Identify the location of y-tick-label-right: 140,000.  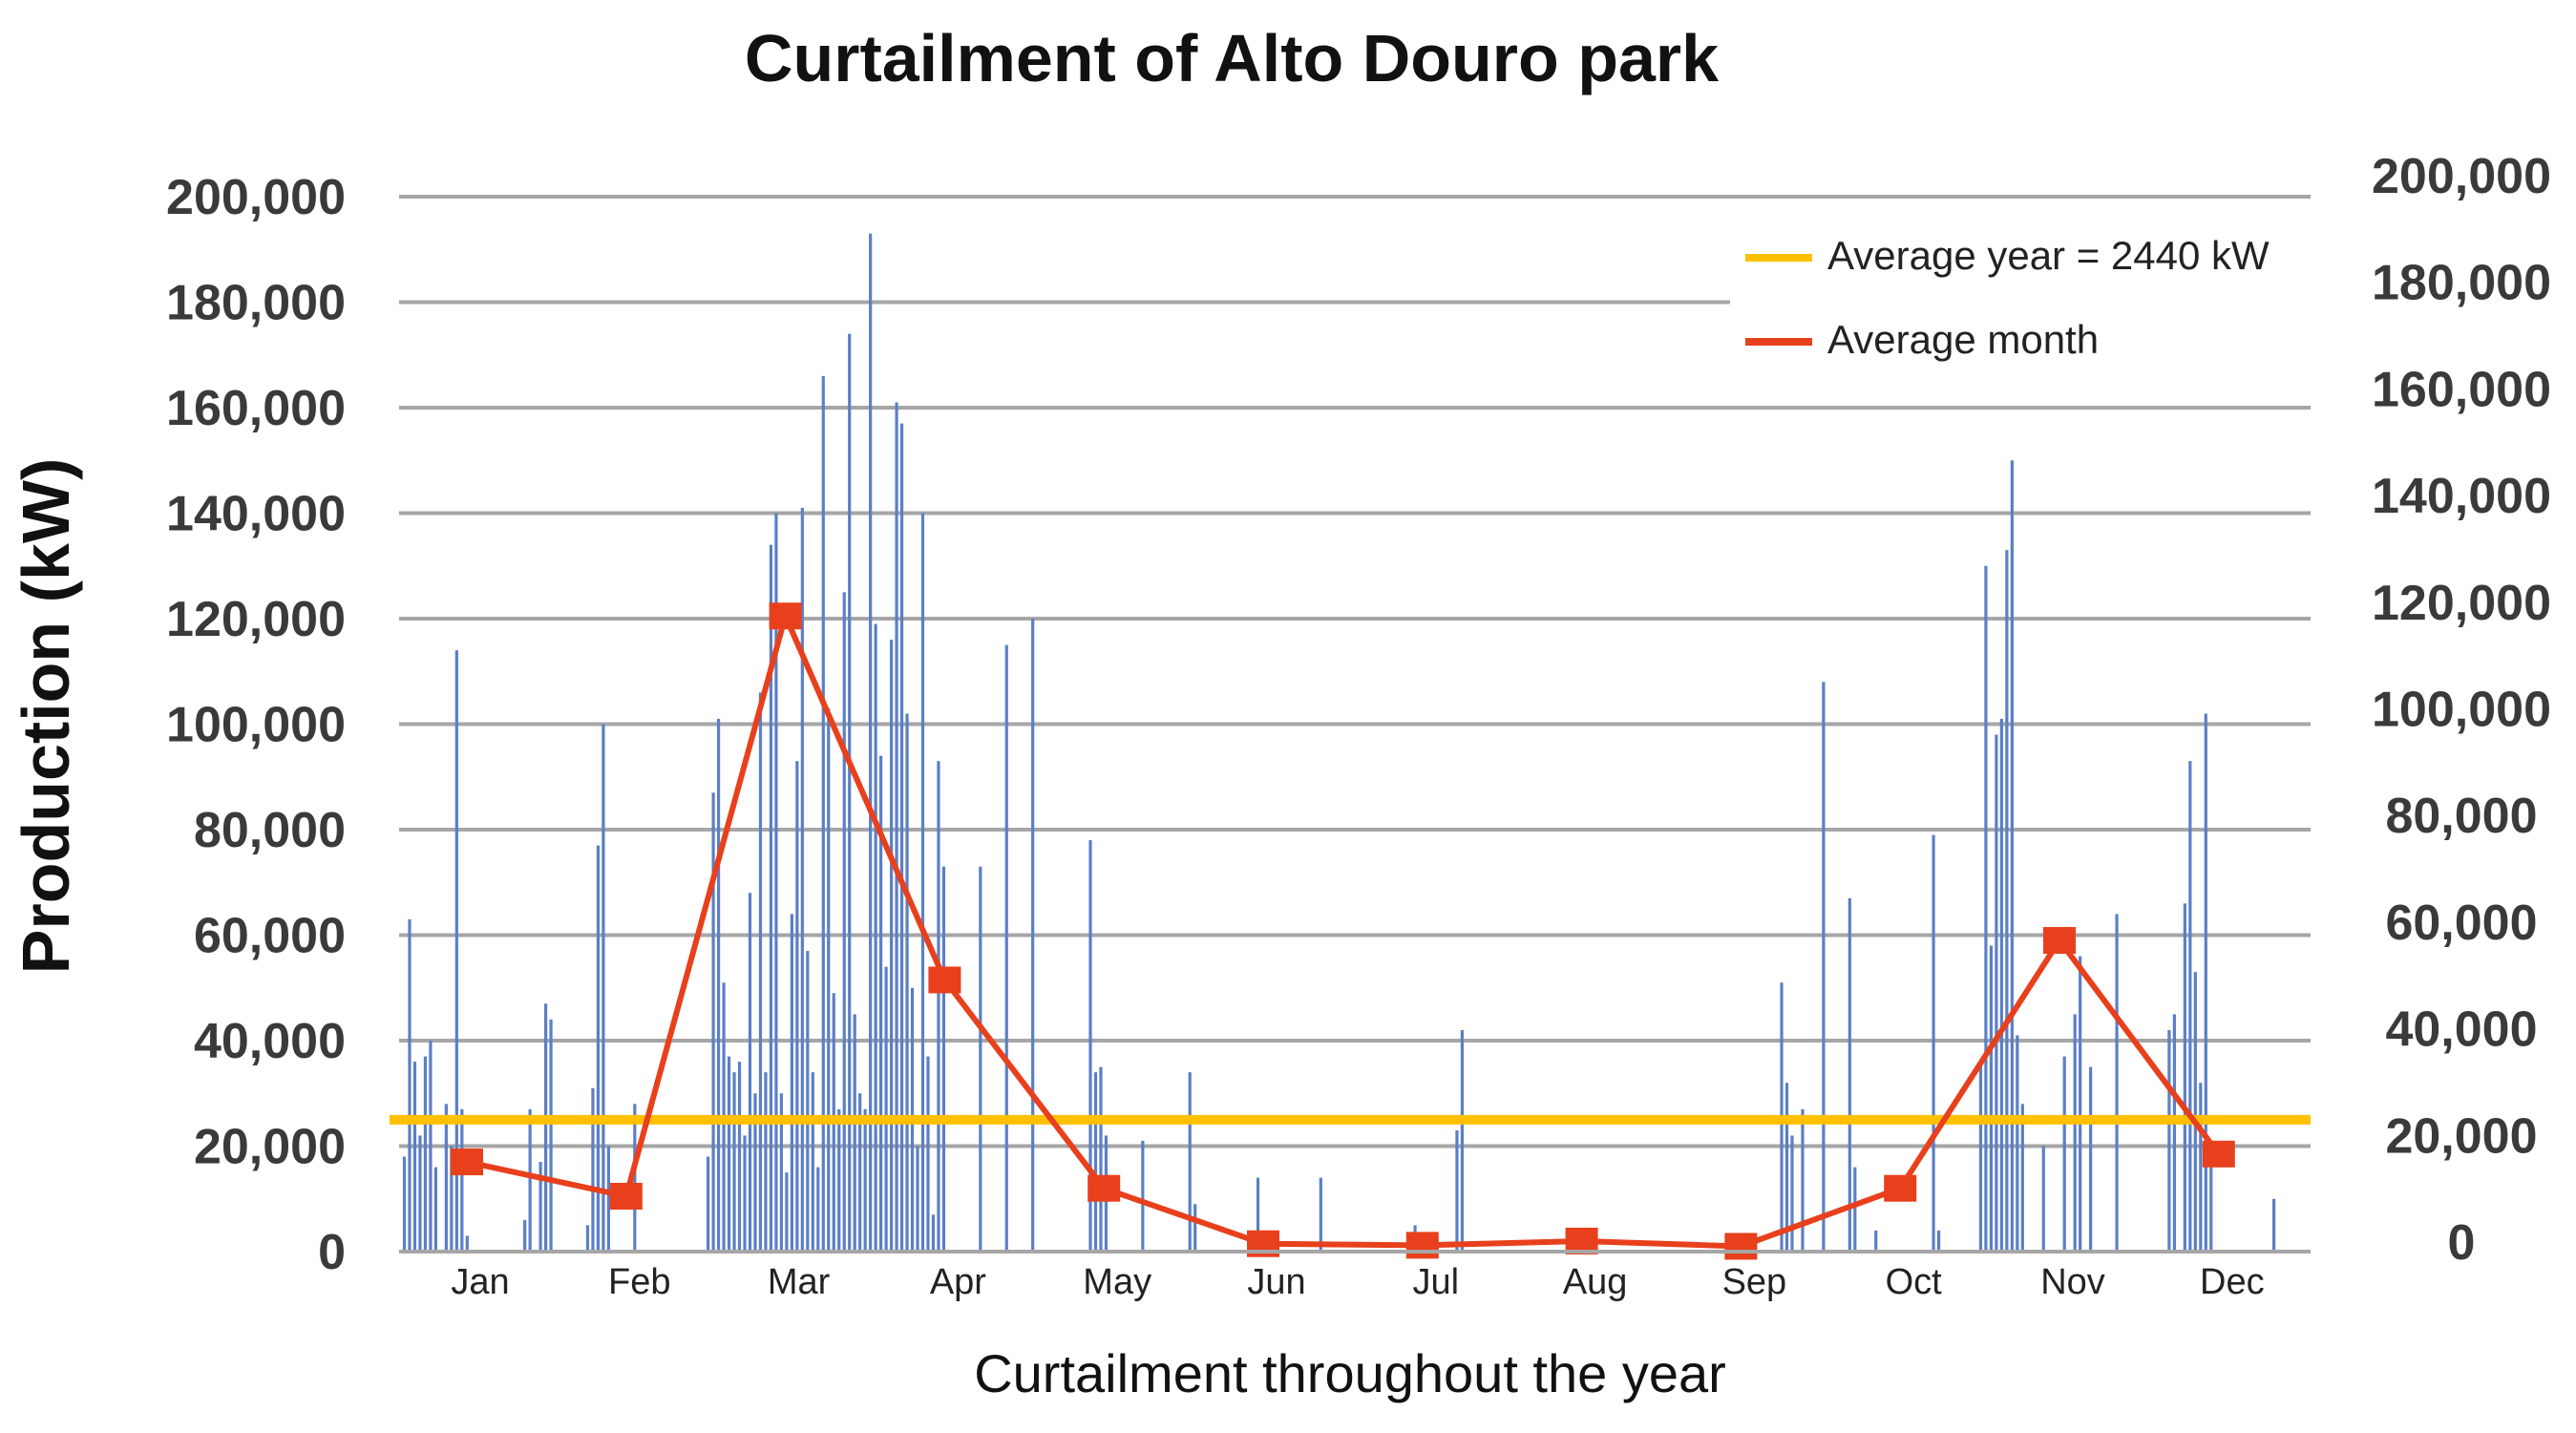
(2461, 496).